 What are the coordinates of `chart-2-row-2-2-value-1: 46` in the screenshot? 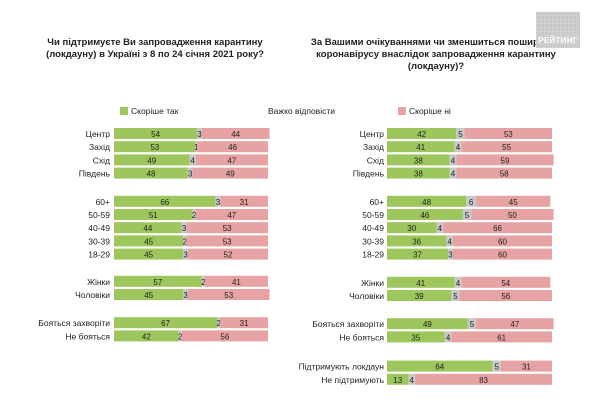 It's located at (424, 215).